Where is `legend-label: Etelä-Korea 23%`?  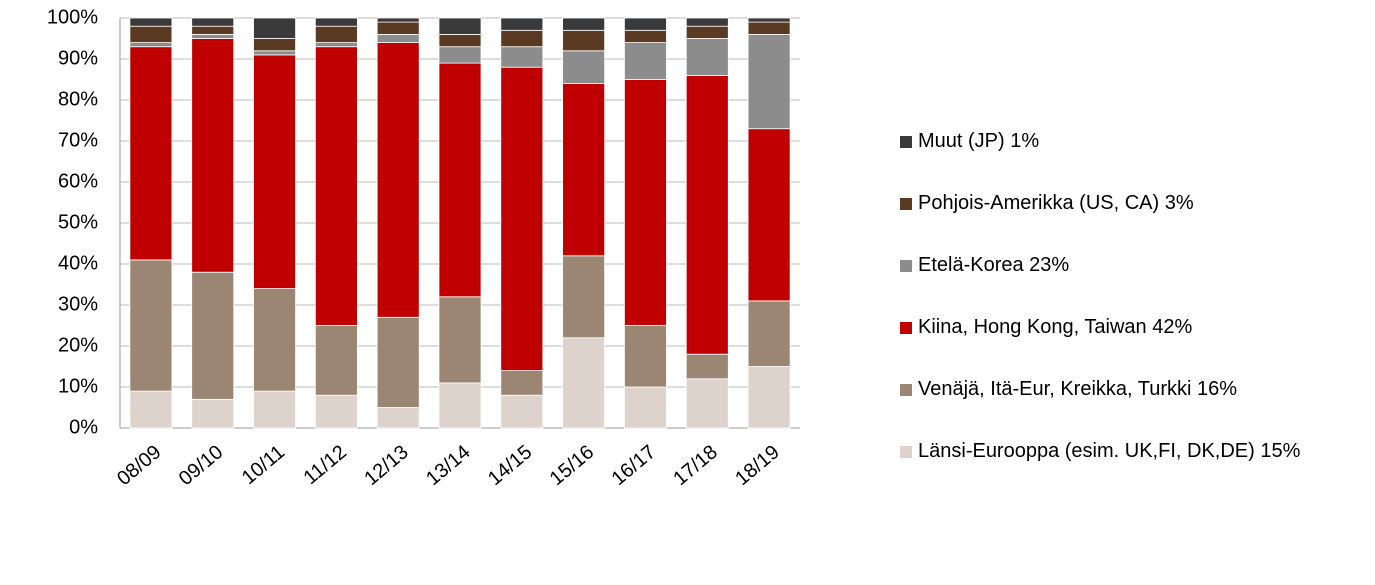
legend-label: Etelä-Korea 23% is located at coordinates (994, 265).